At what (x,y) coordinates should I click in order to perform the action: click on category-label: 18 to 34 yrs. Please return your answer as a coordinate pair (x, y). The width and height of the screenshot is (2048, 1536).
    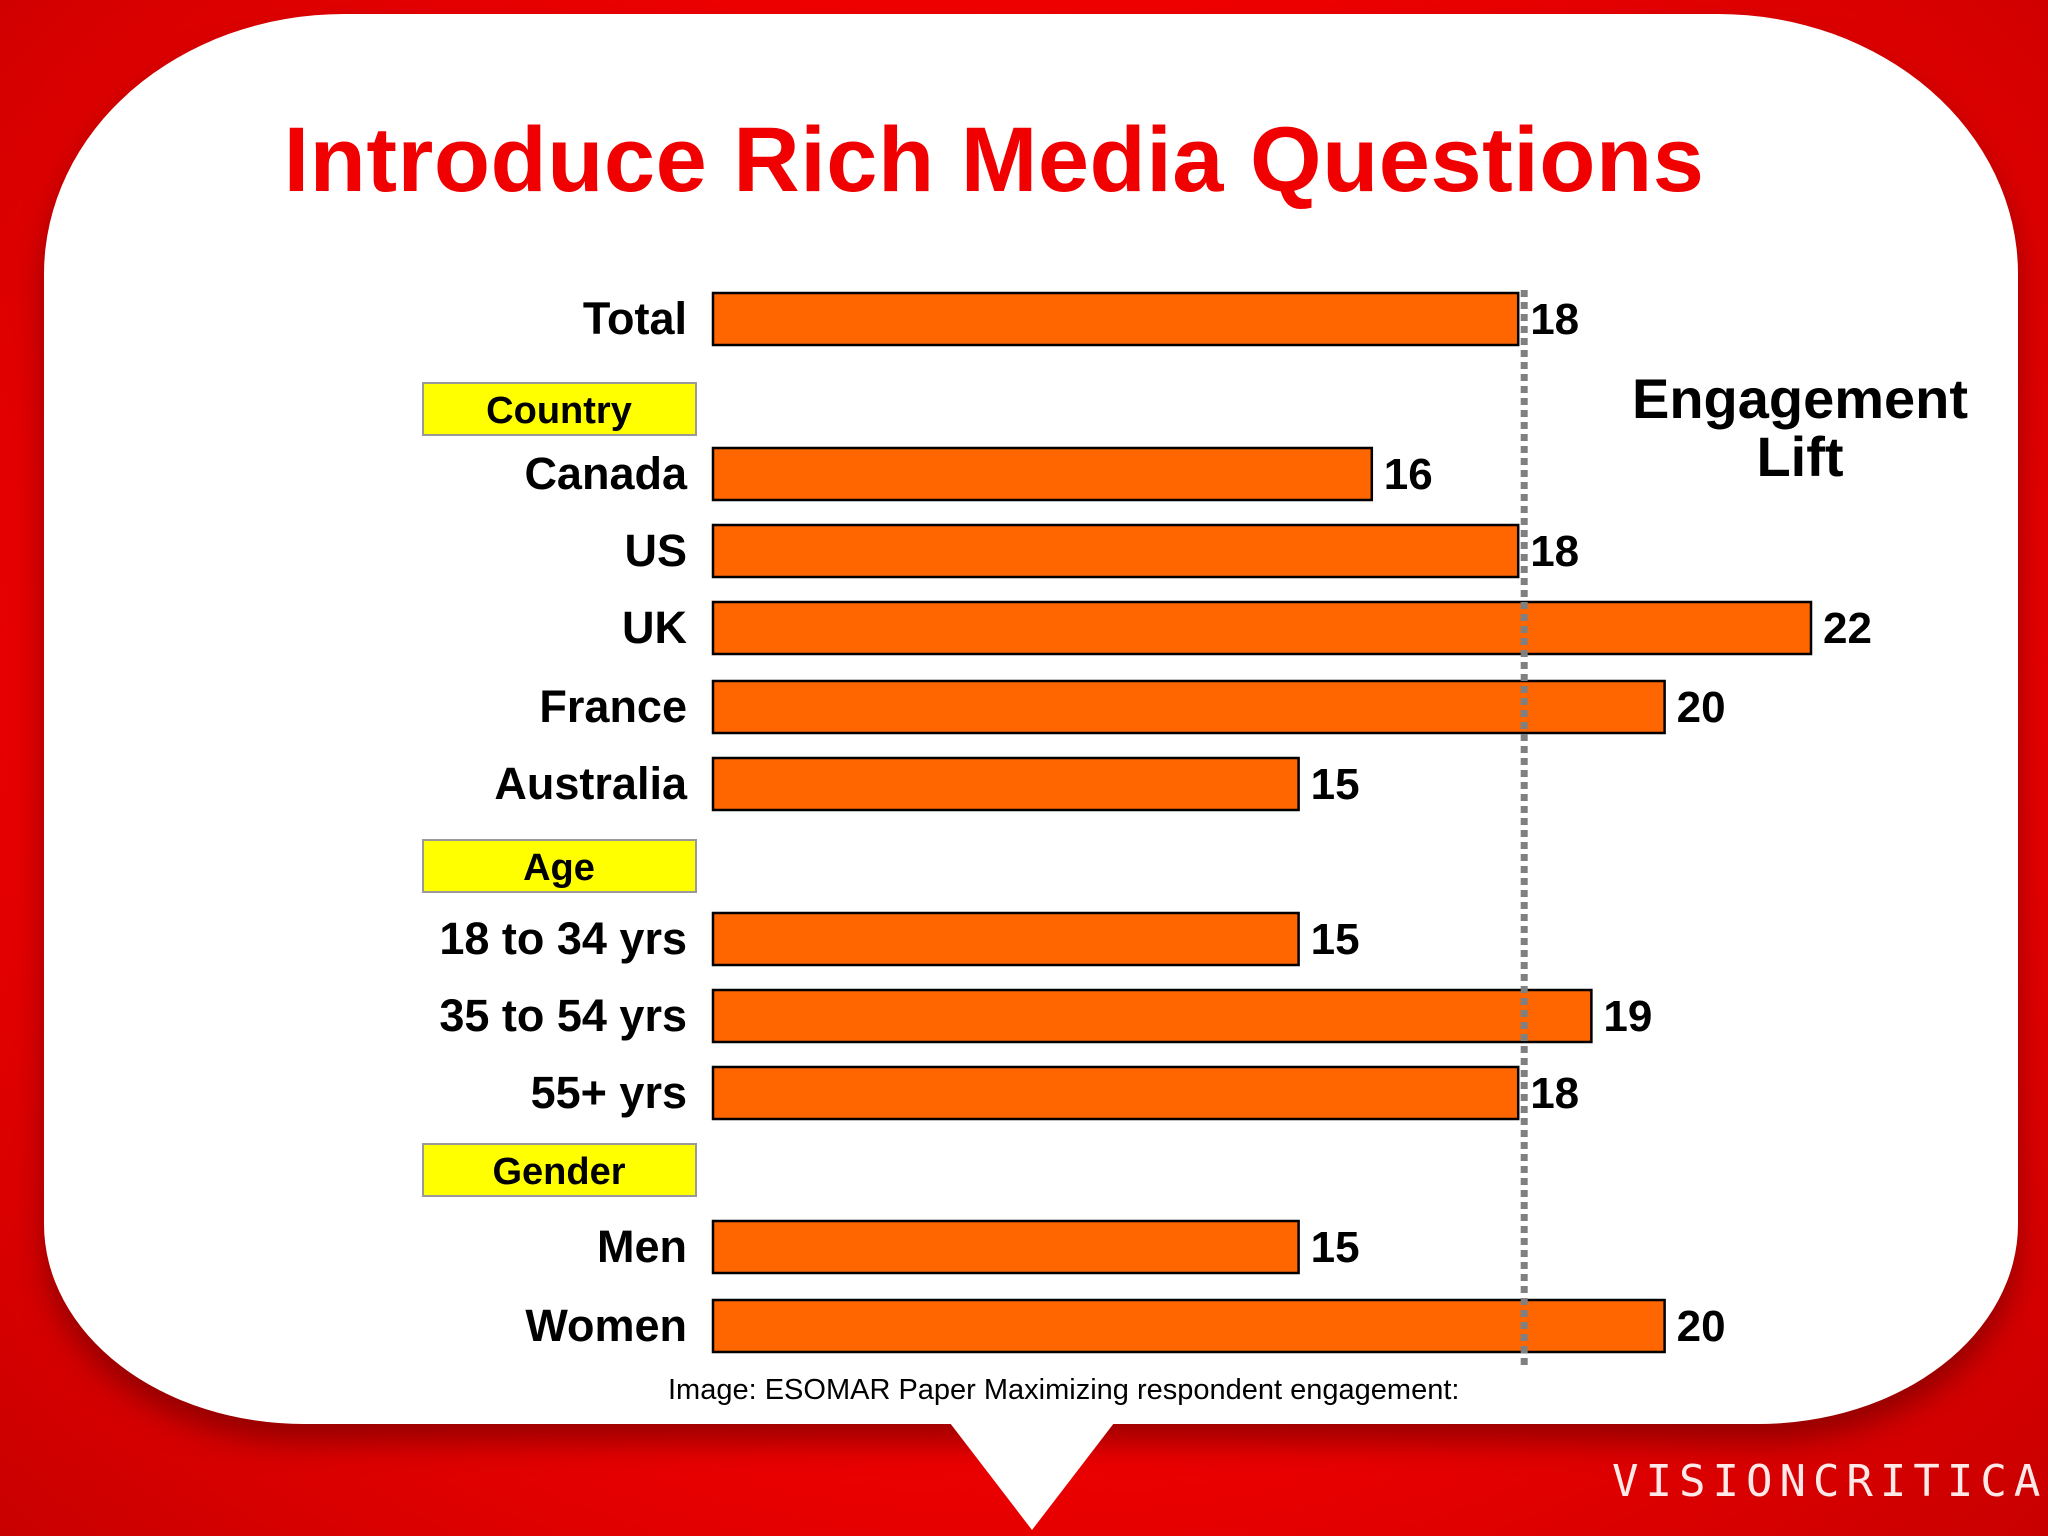
    Looking at the image, I should click on (563, 938).